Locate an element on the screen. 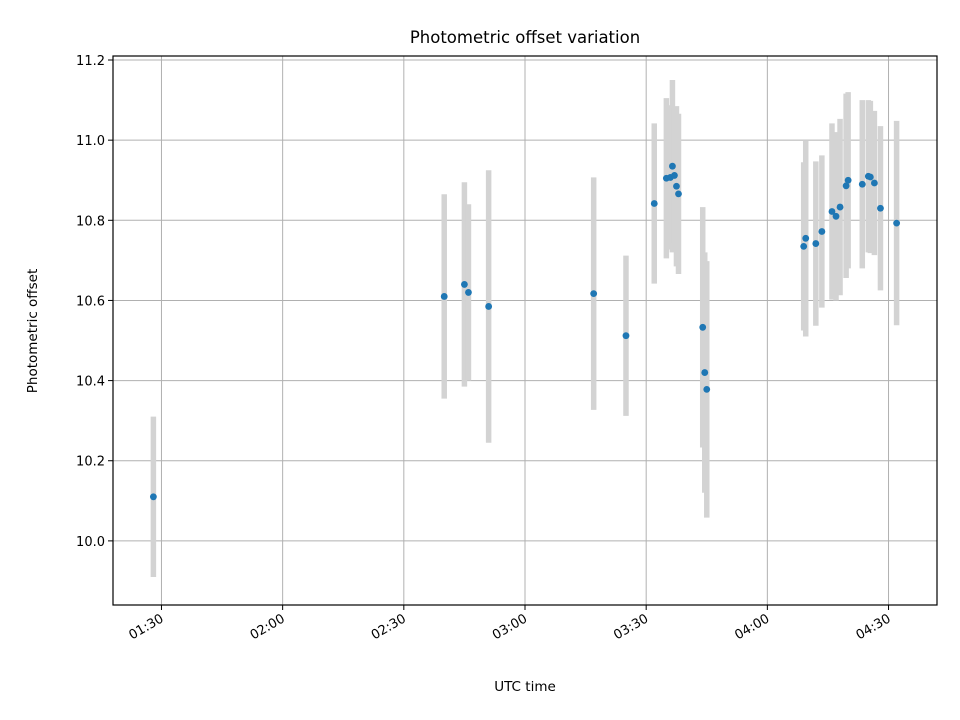 The width and height of the screenshot is (960, 720). y-axis-ticks: 10.0 10.2 10.4 10.6 10.8 11.0 11.2 is located at coordinates (94, 302).